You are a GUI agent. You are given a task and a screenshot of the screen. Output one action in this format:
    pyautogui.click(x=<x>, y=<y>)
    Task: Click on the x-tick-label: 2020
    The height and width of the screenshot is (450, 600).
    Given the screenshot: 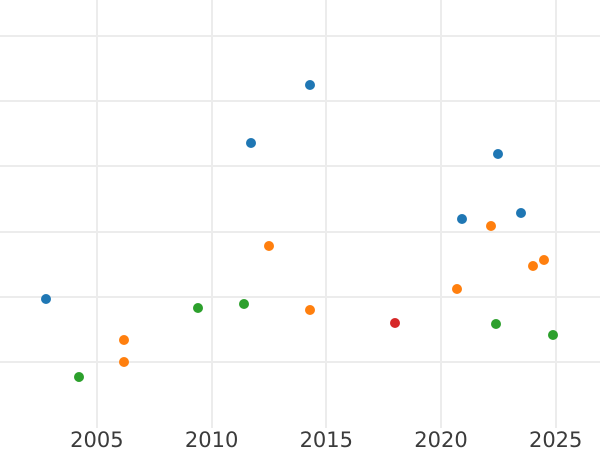 What is the action you would take?
    pyautogui.click(x=441, y=439)
    